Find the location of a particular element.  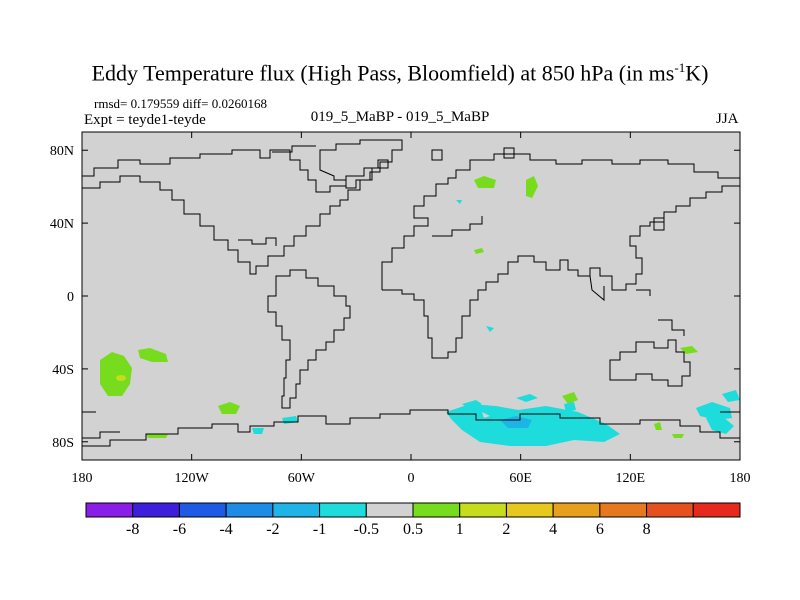

colorbar-label: -6 is located at coordinates (179, 529).